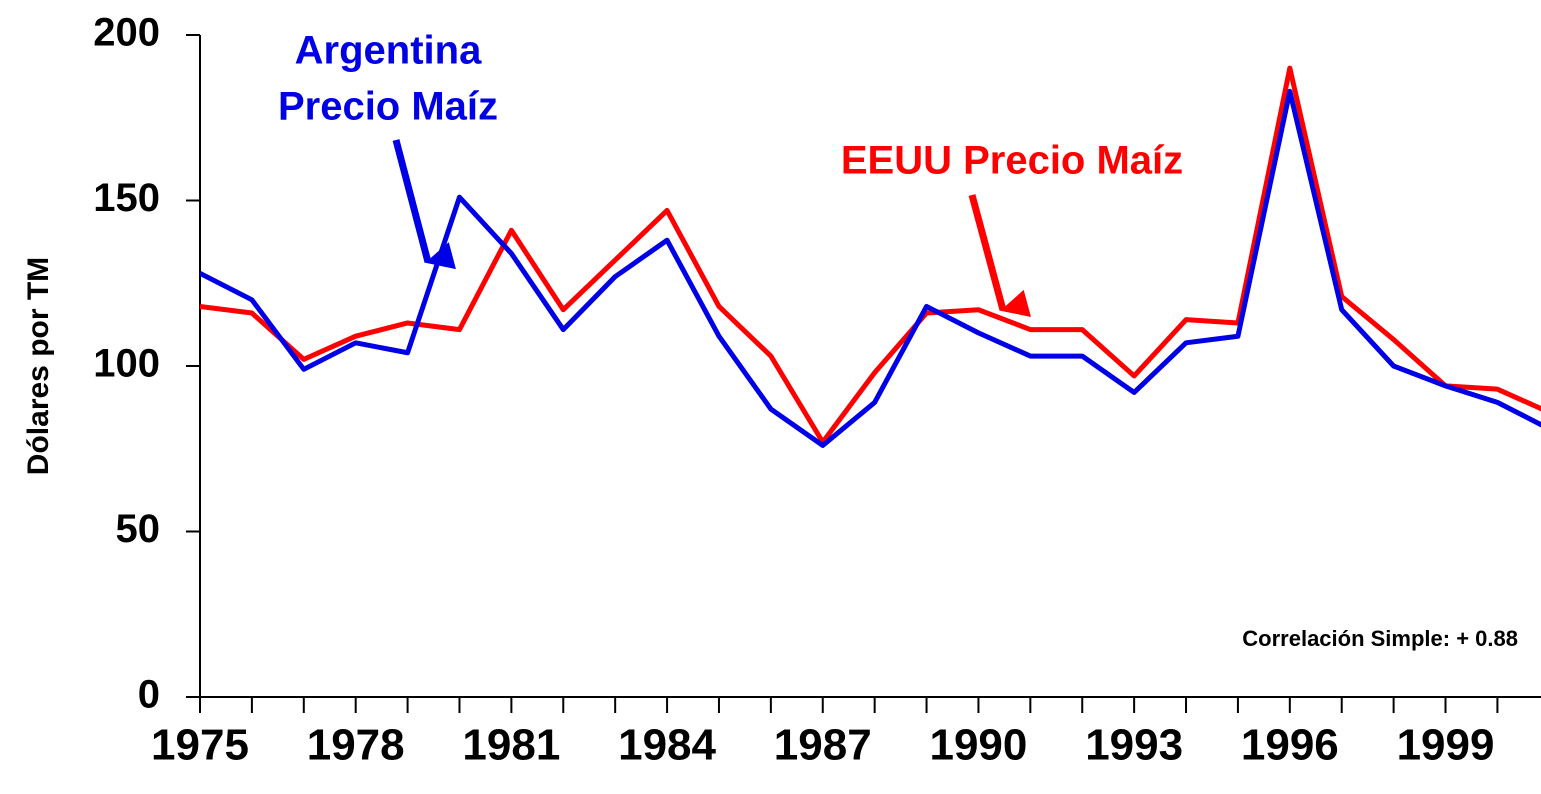 This screenshot has width=1541, height=794. I want to click on x-tick-label: 1975, so click(200, 745).